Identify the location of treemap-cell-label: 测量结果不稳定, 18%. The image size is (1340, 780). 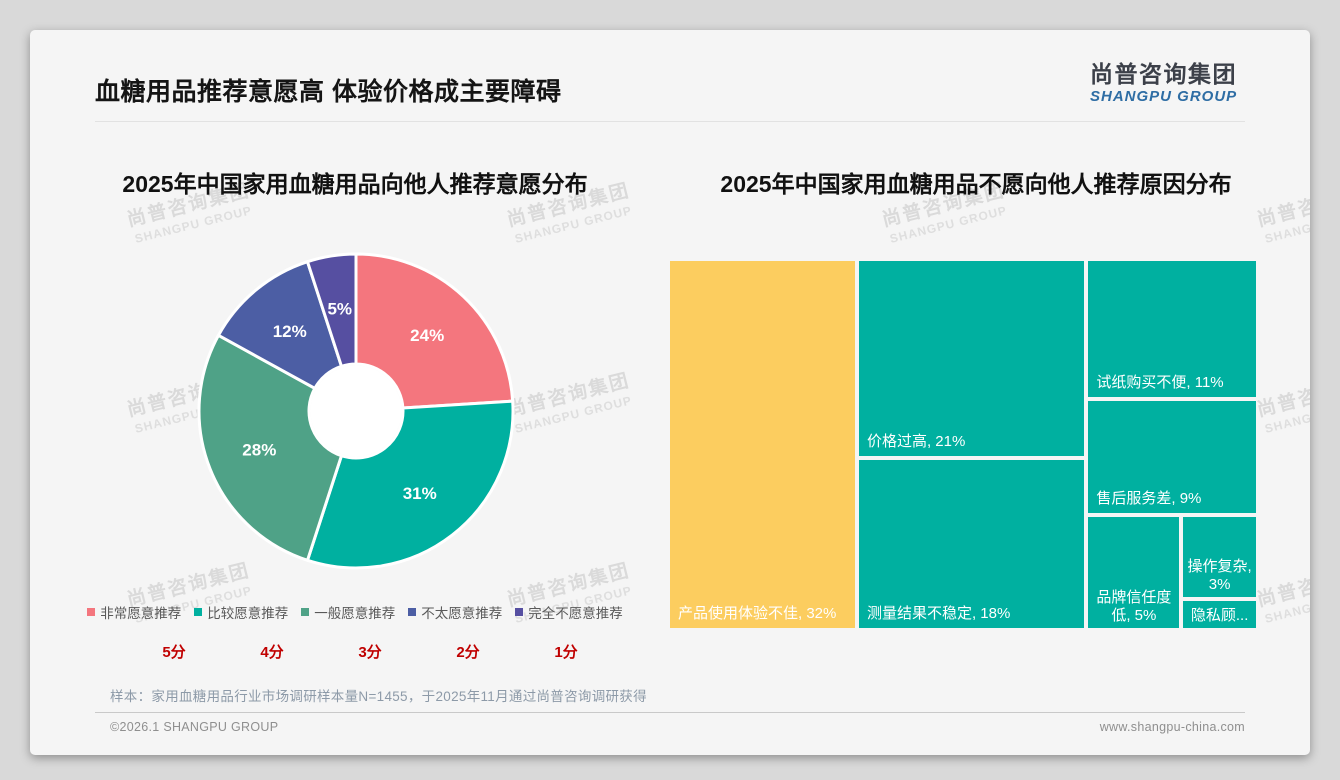
(938, 613).